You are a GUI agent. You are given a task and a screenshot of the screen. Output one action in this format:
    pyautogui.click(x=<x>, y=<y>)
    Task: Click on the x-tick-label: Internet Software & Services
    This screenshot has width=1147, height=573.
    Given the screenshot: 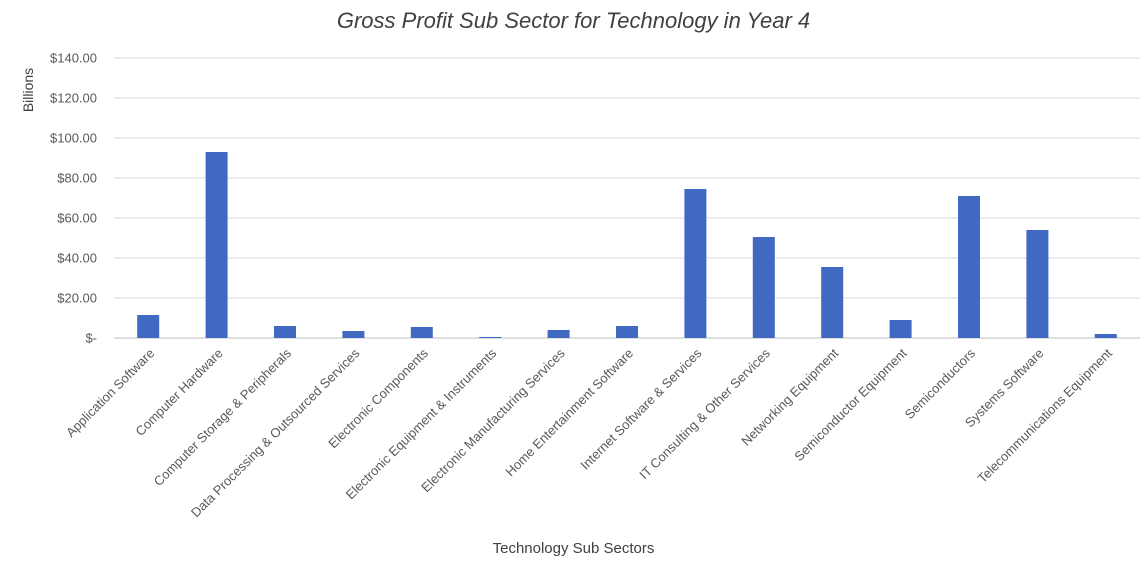 What is the action you would take?
    pyautogui.click(x=640, y=408)
    